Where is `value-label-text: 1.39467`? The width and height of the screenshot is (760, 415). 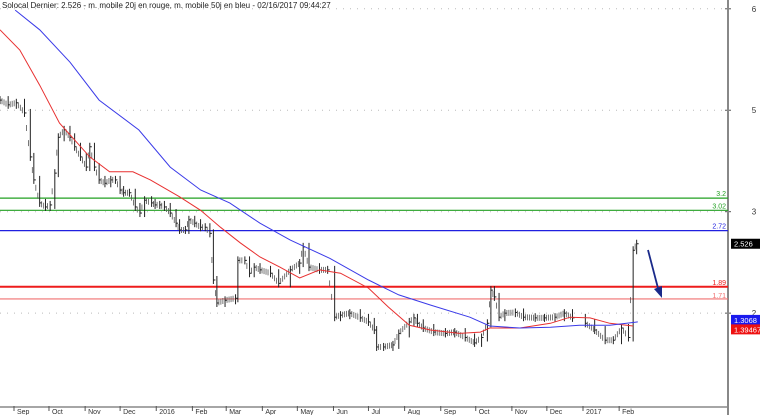
value-label-text: 1.39467 is located at coordinates (747, 329).